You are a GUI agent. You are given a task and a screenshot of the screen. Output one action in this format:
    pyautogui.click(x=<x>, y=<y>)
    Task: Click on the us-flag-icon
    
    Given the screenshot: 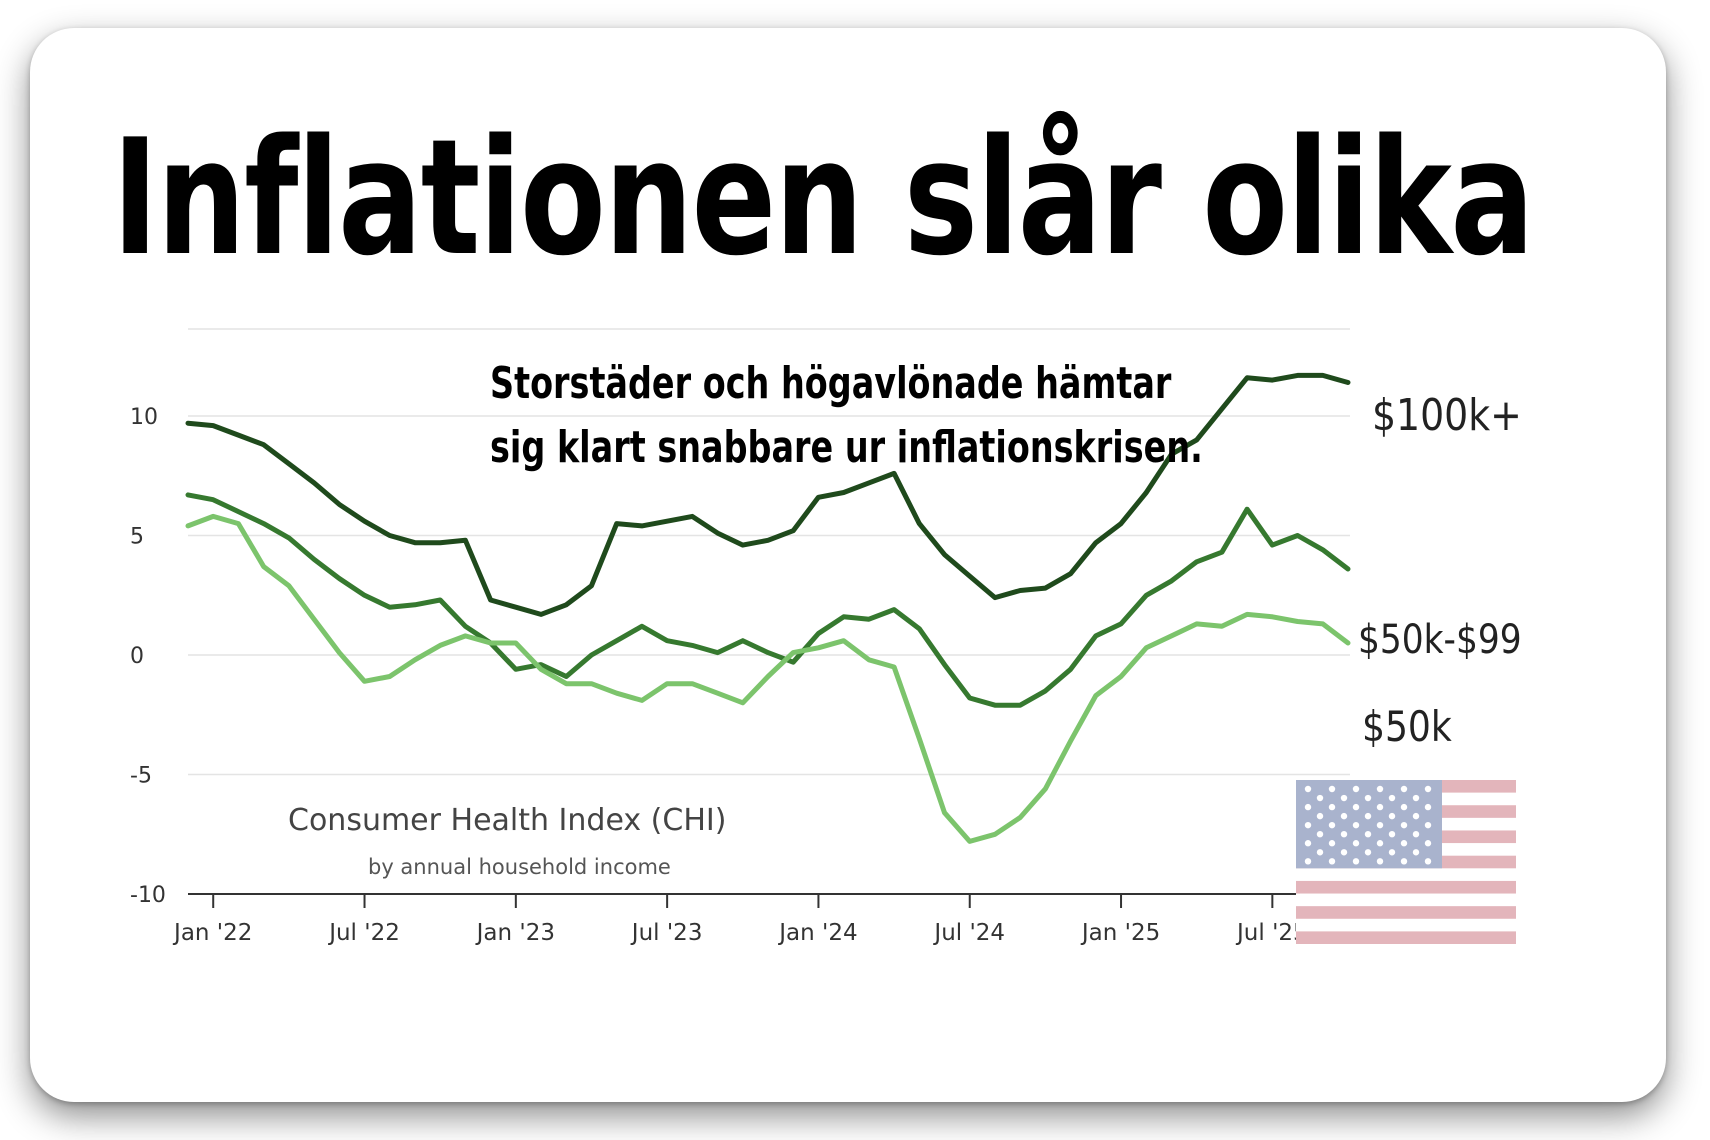 What is the action you would take?
    pyautogui.click(x=1406, y=862)
    